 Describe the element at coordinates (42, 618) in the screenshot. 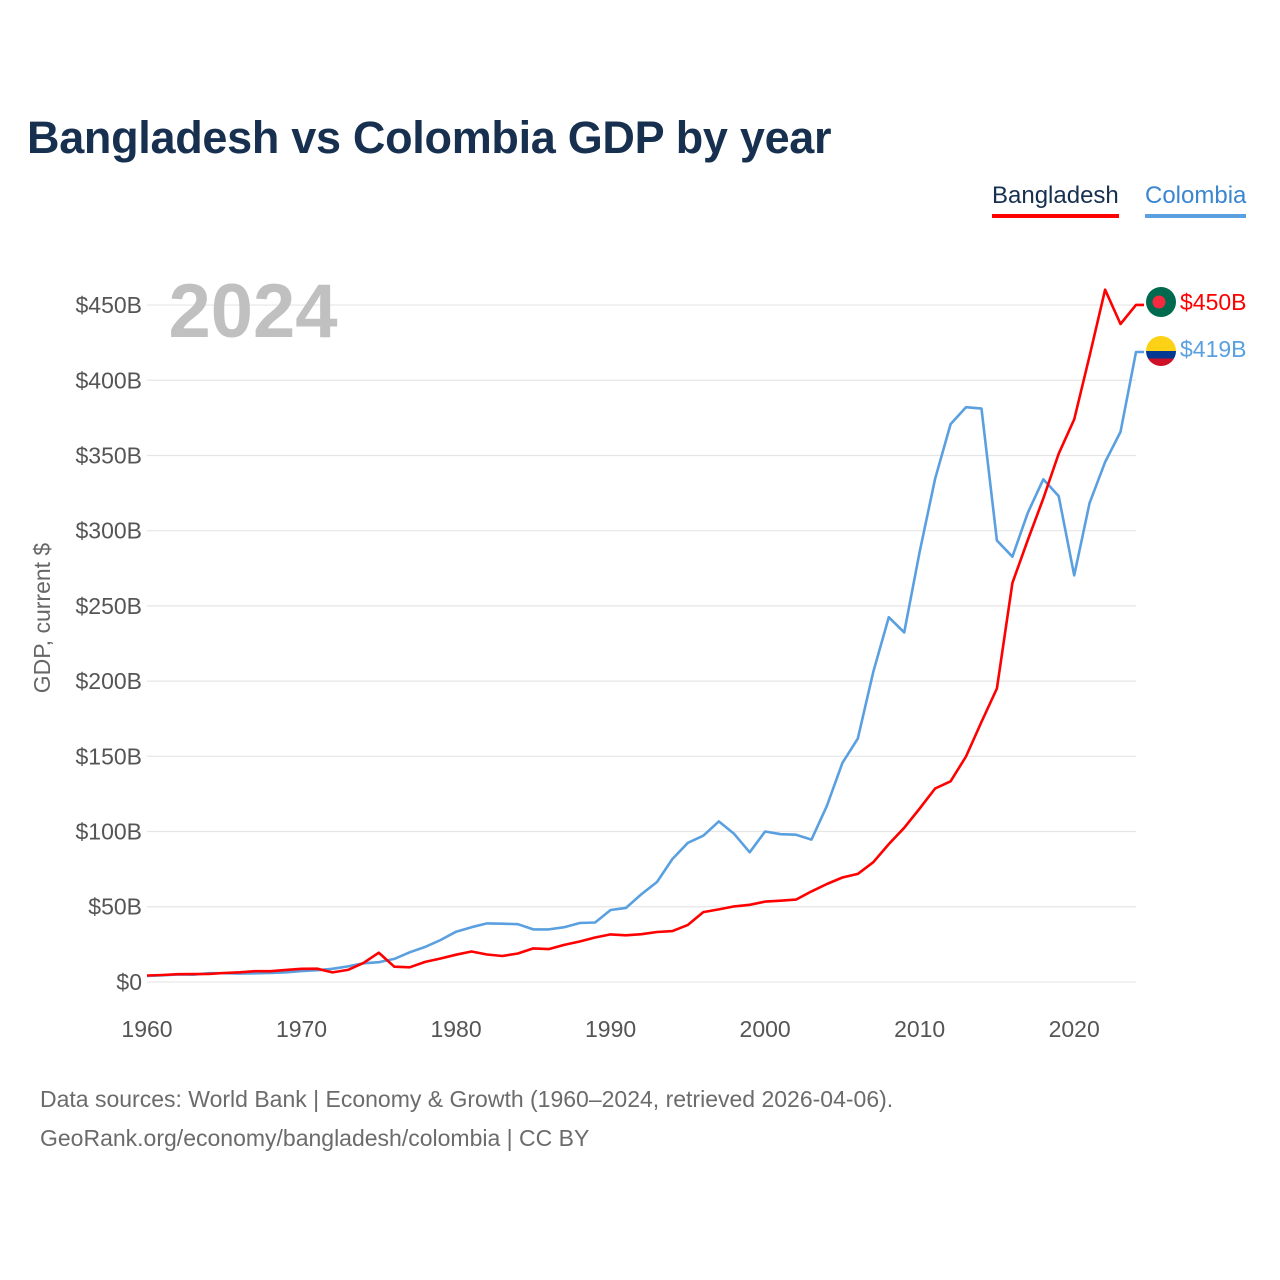

I see `y-axis-label: GDP, current $` at that location.